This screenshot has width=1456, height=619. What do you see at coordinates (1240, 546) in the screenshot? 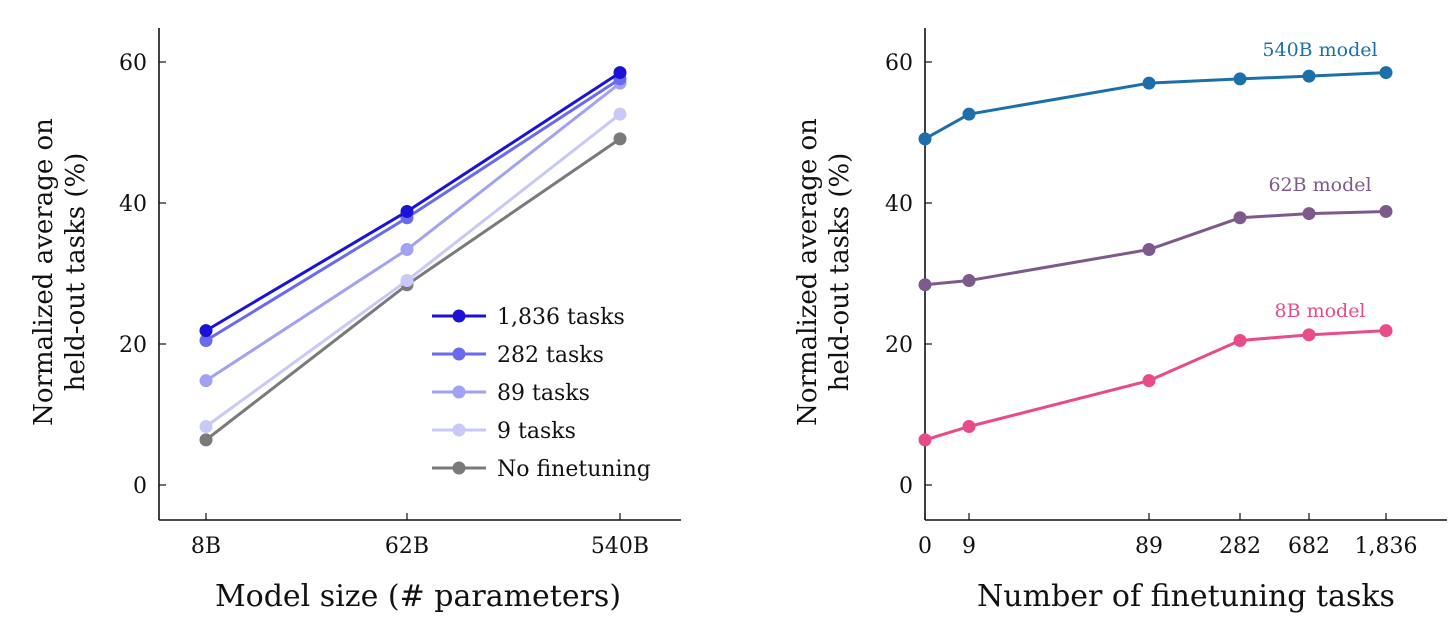
I see `x-tick-label: 282` at bounding box center [1240, 546].